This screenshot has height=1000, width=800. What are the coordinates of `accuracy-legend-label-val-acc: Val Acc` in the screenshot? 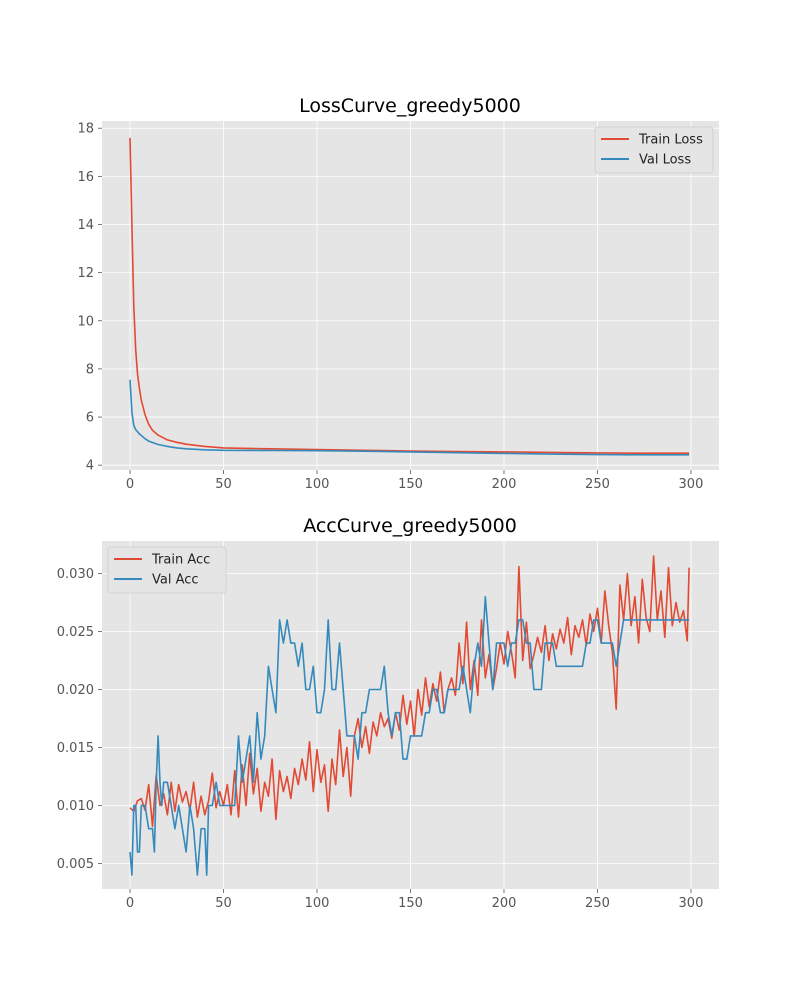 It's located at (175, 580).